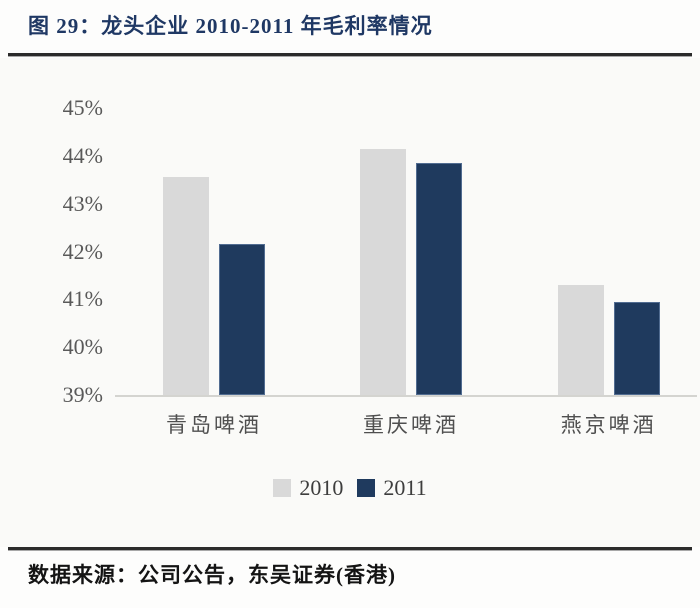 Image resolution: width=700 pixels, height=608 pixels. I want to click on y-axis-tick-39pct: 39%, so click(82, 394).